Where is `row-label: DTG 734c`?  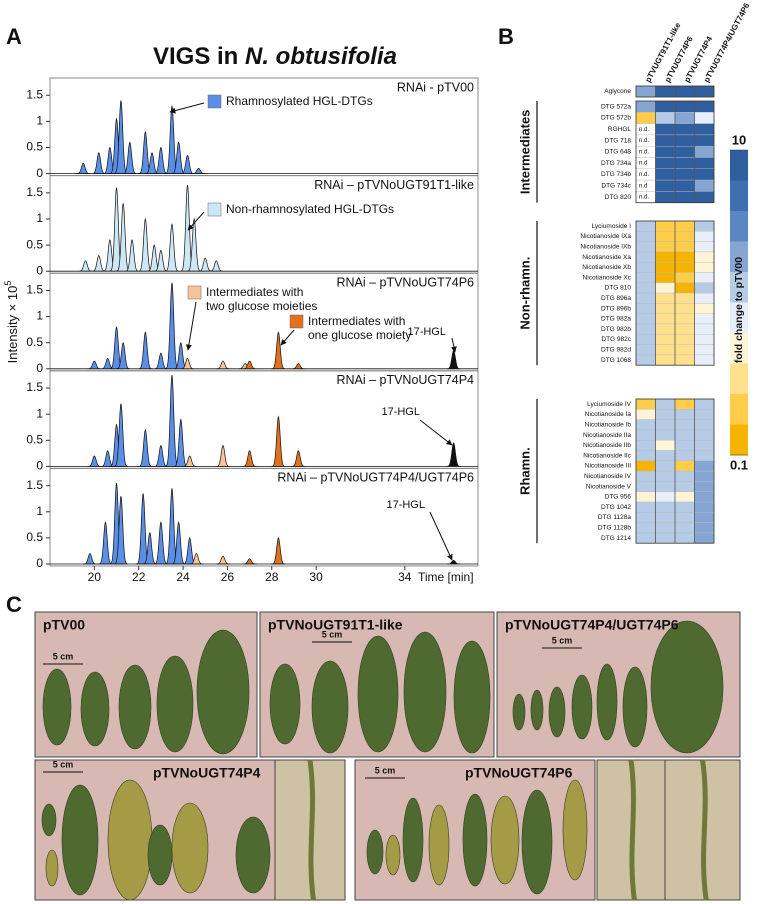
row-label: DTG 734c is located at coordinates (616, 185).